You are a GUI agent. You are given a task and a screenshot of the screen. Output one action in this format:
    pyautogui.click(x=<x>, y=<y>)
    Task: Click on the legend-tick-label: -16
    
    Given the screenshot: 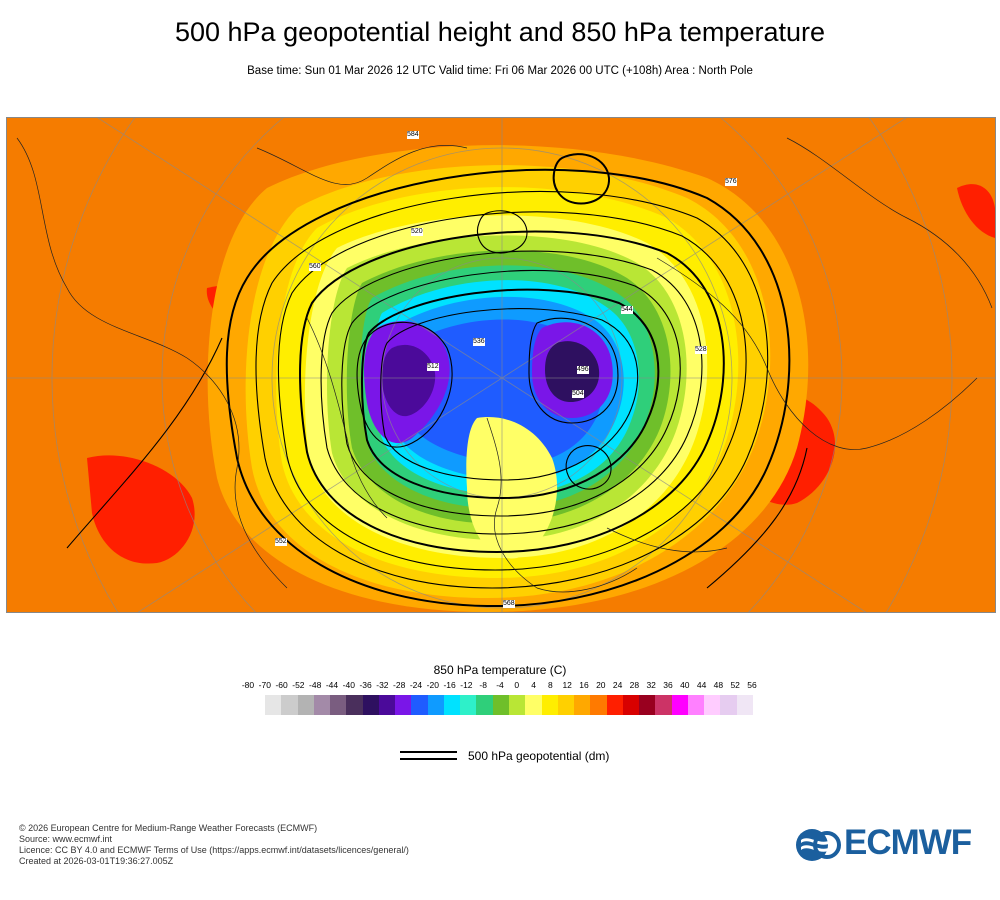 What is the action you would take?
    pyautogui.click(x=449, y=685)
    